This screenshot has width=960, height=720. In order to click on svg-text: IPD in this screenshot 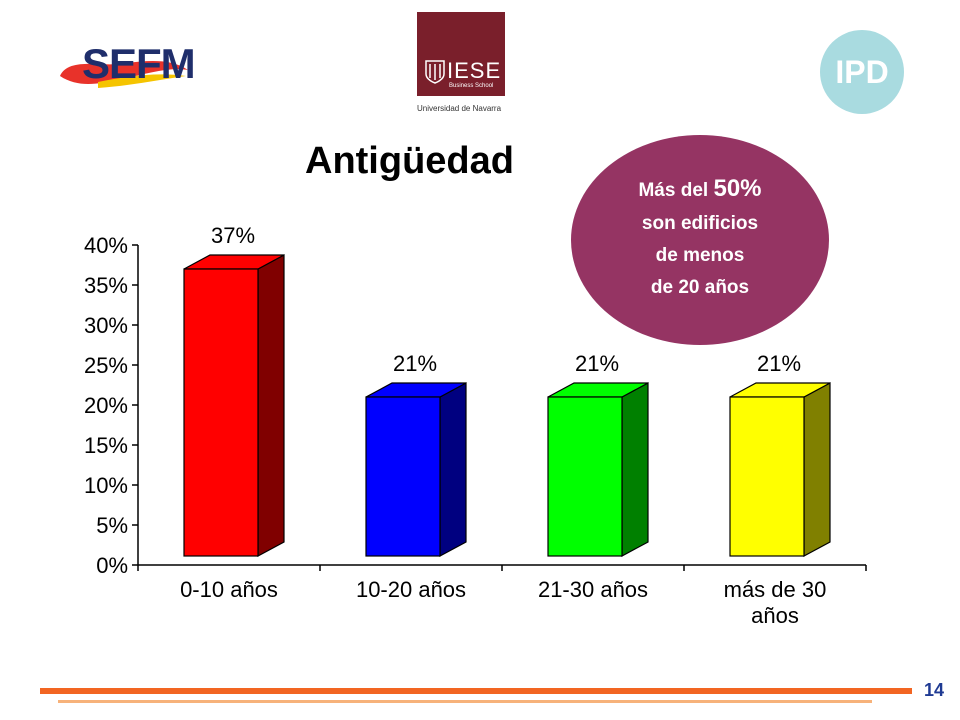, I will do `click(861, 72)`.